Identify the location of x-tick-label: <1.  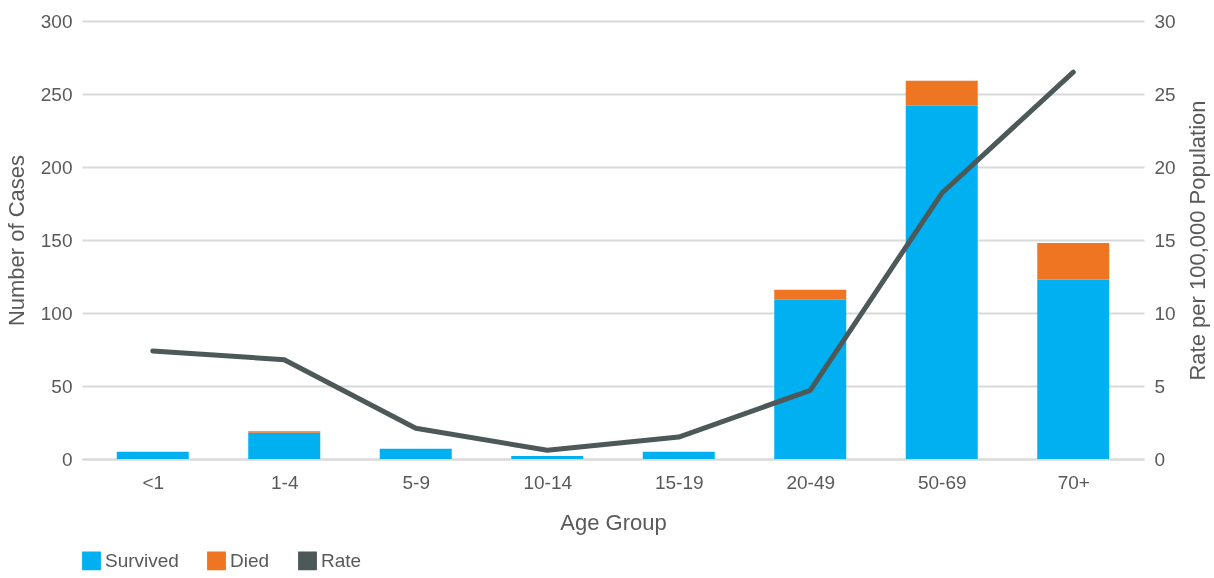
(153, 482).